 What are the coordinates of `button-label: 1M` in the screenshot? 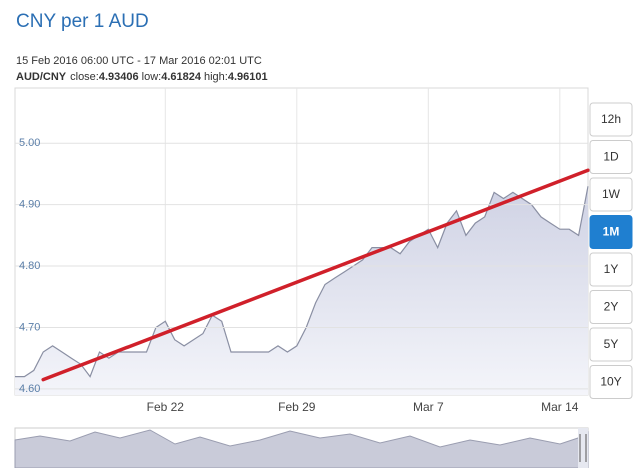 It's located at (611, 232).